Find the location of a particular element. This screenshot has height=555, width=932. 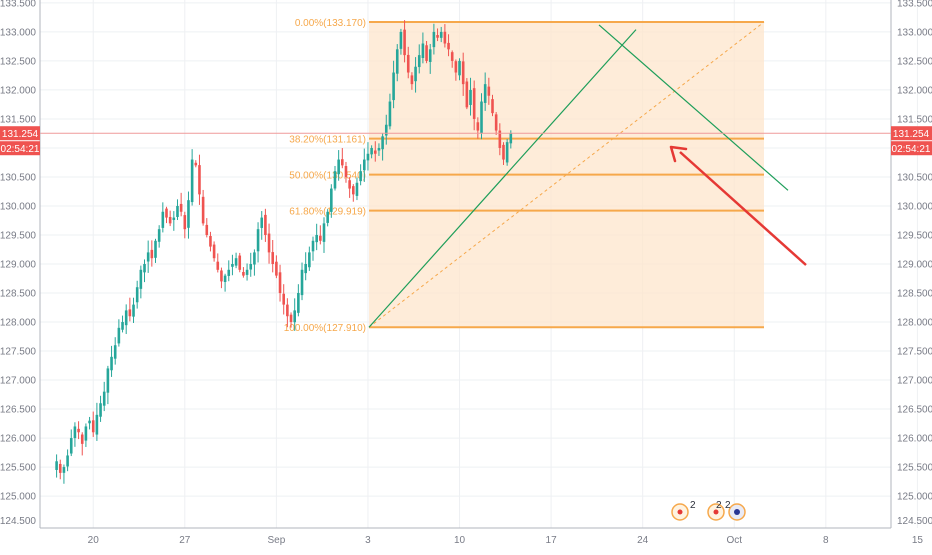

red-arrow-annotation is located at coordinates (738, 205).